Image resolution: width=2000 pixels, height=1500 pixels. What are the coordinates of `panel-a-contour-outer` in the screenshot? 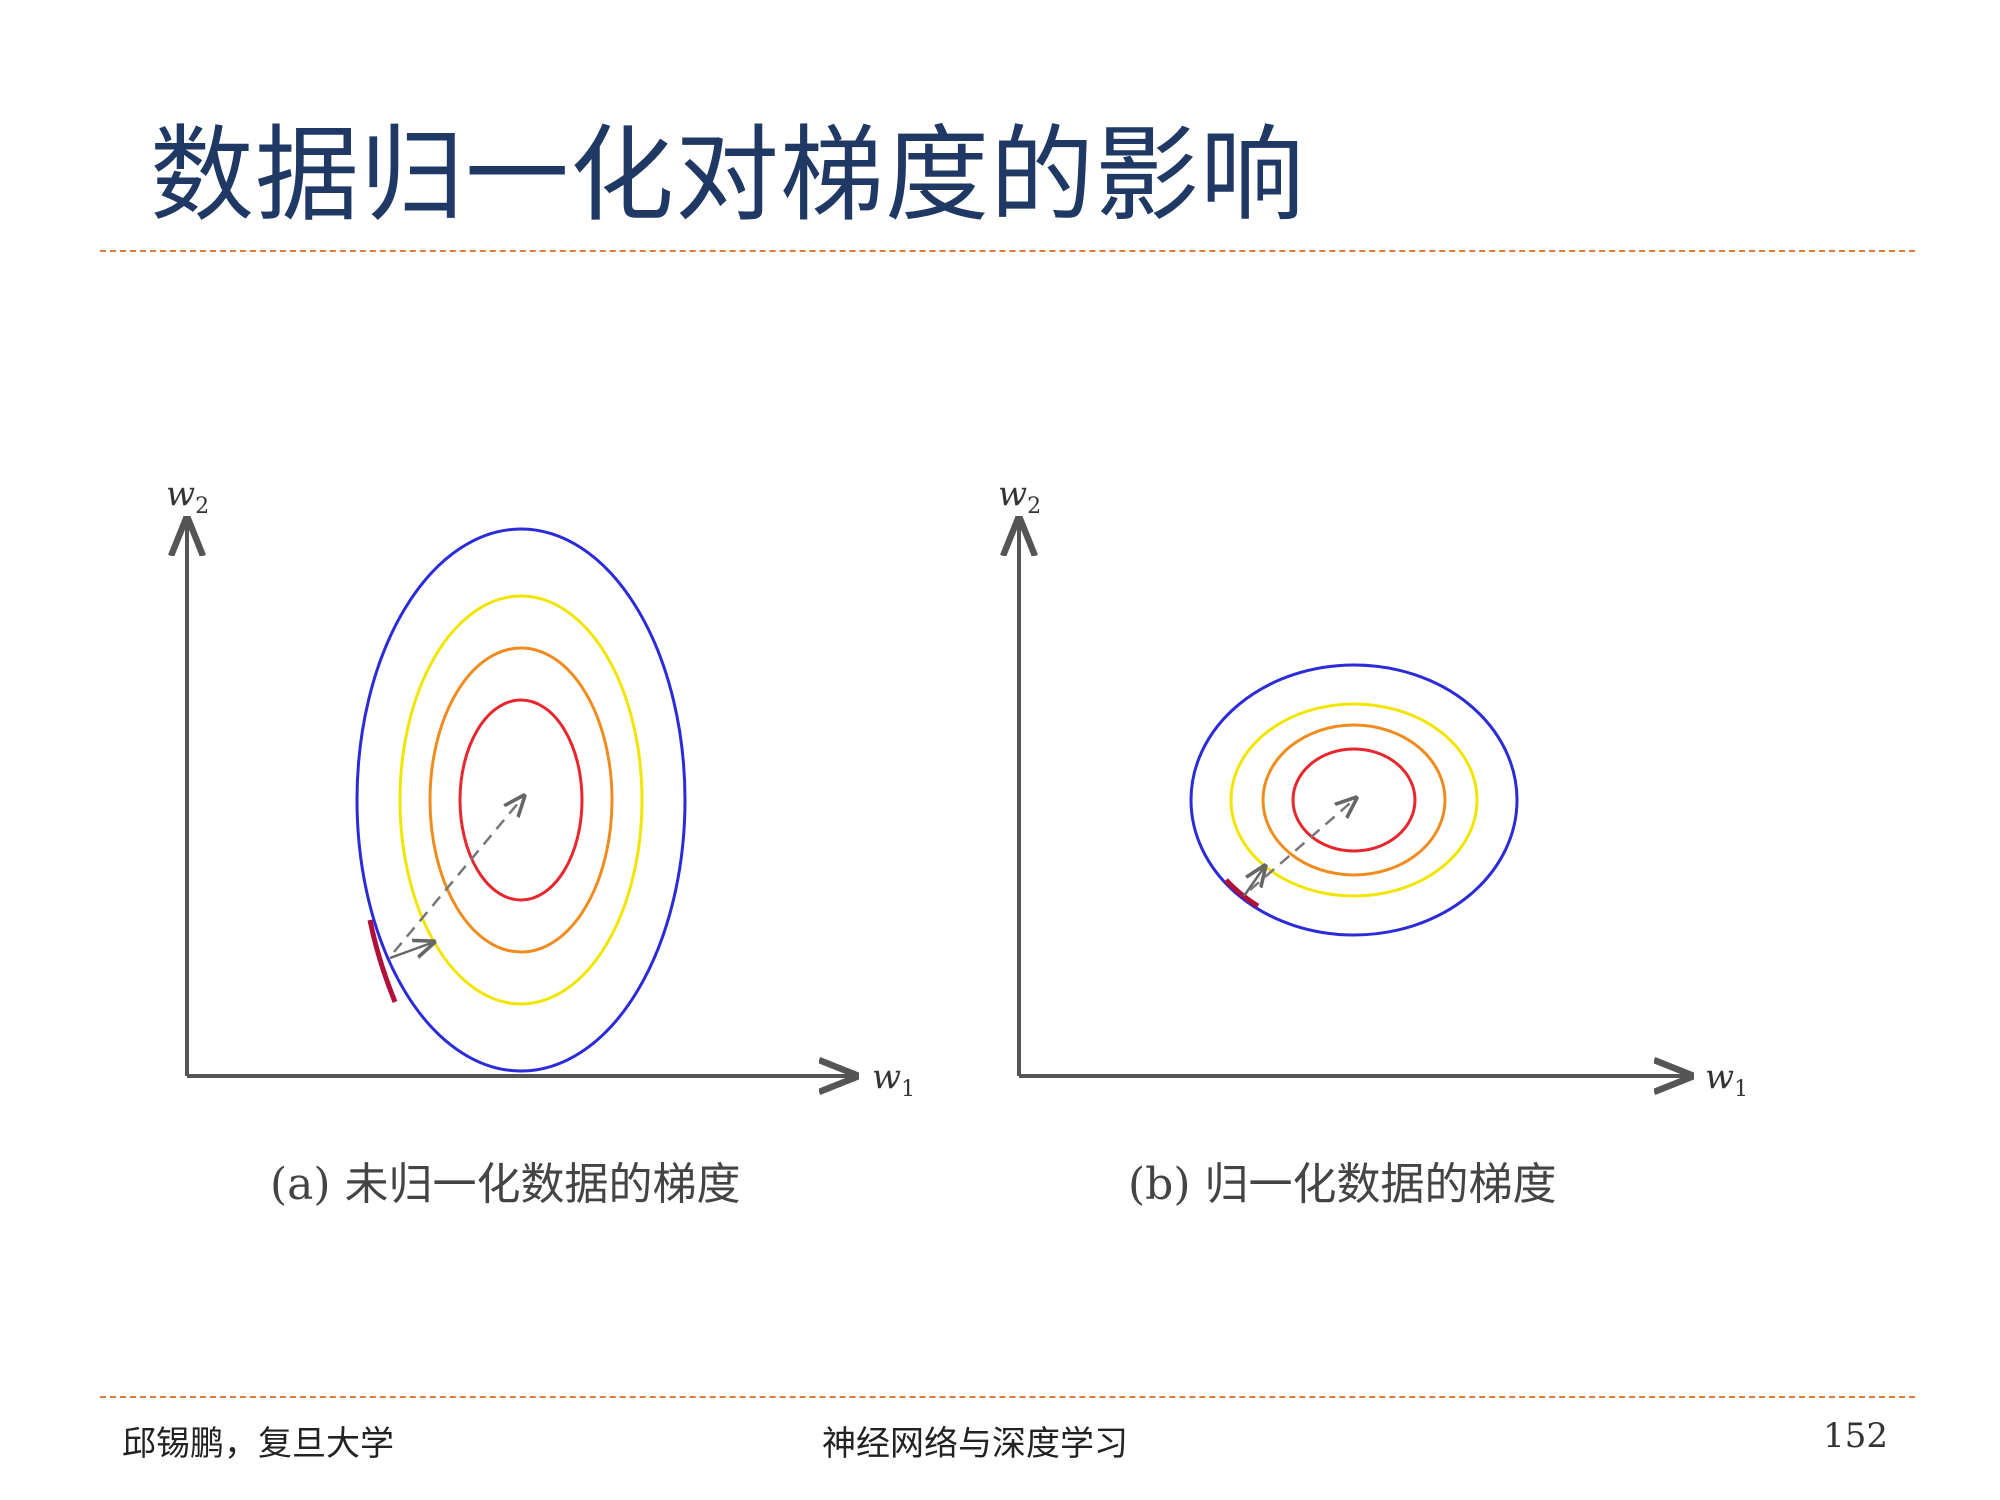 It's located at (521, 800).